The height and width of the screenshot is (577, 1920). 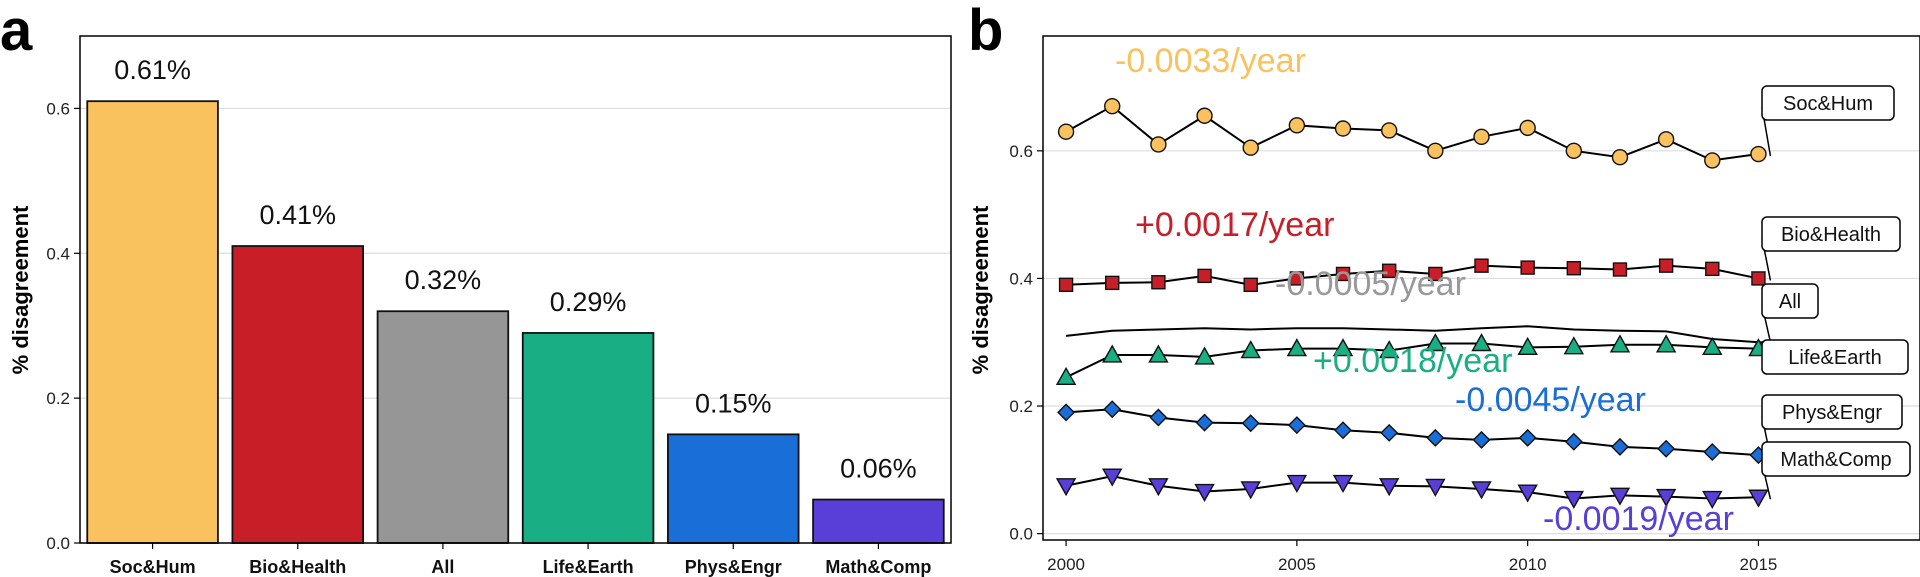 I want to click on data-point-life-earth-2010, so click(x=1527, y=346).